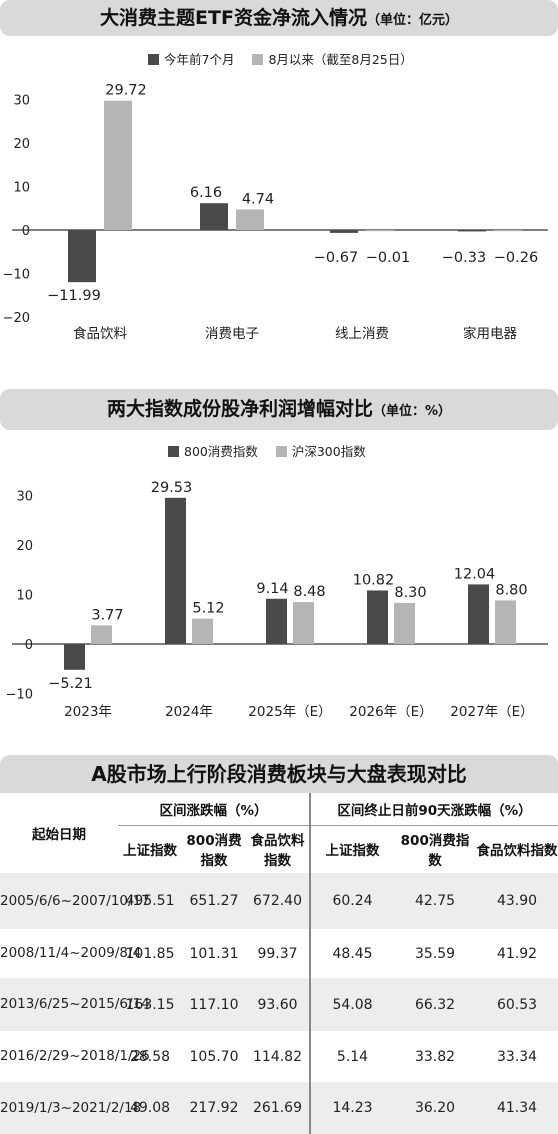 This screenshot has height=1134, width=558. I want to click on chart2-data-label: 8.30, so click(410, 593).